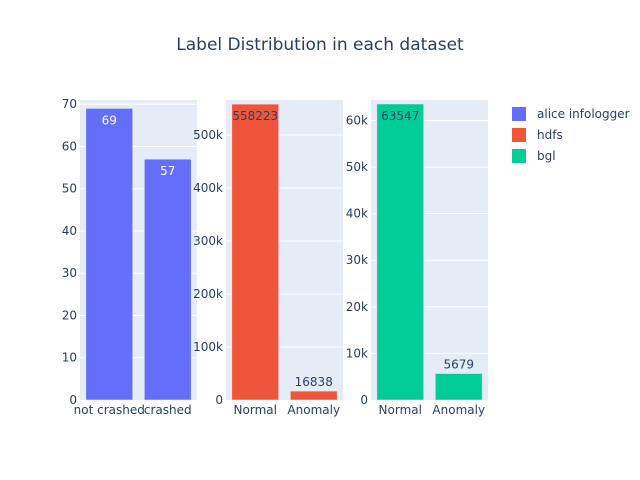  What do you see at coordinates (109, 254) in the screenshot?
I see `bar-not-crashed` at bounding box center [109, 254].